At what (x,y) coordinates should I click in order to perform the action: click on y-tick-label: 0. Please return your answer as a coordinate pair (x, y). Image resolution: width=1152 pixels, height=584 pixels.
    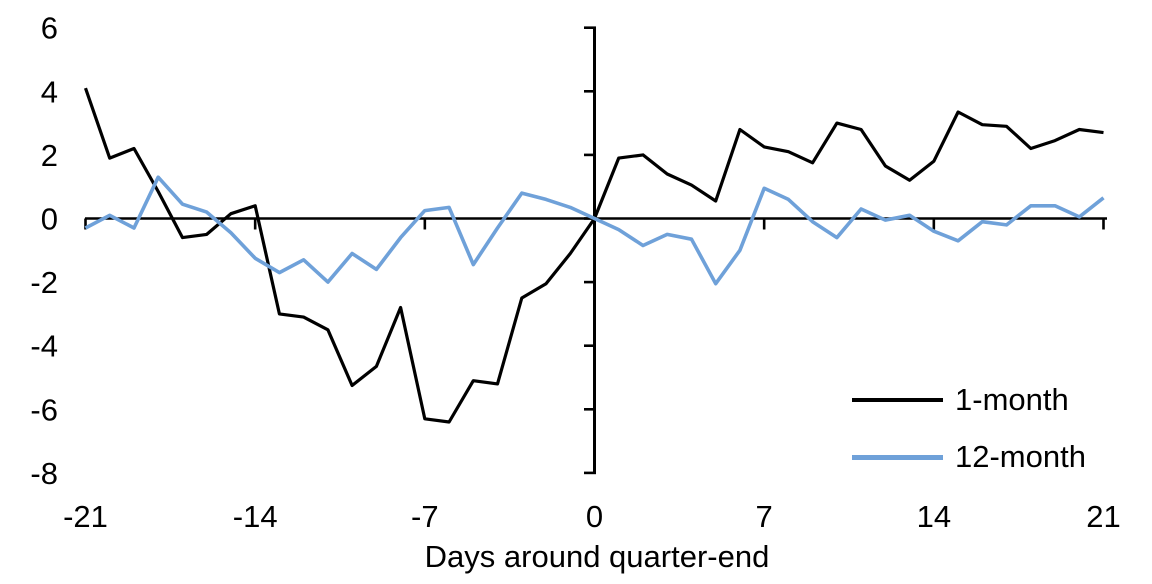
    Looking at the image, I should click on (49, 219).